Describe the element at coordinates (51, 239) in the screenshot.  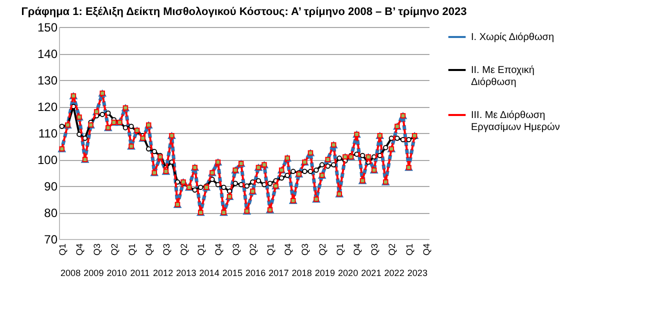
I see `y-tick-label: 70` at that location.